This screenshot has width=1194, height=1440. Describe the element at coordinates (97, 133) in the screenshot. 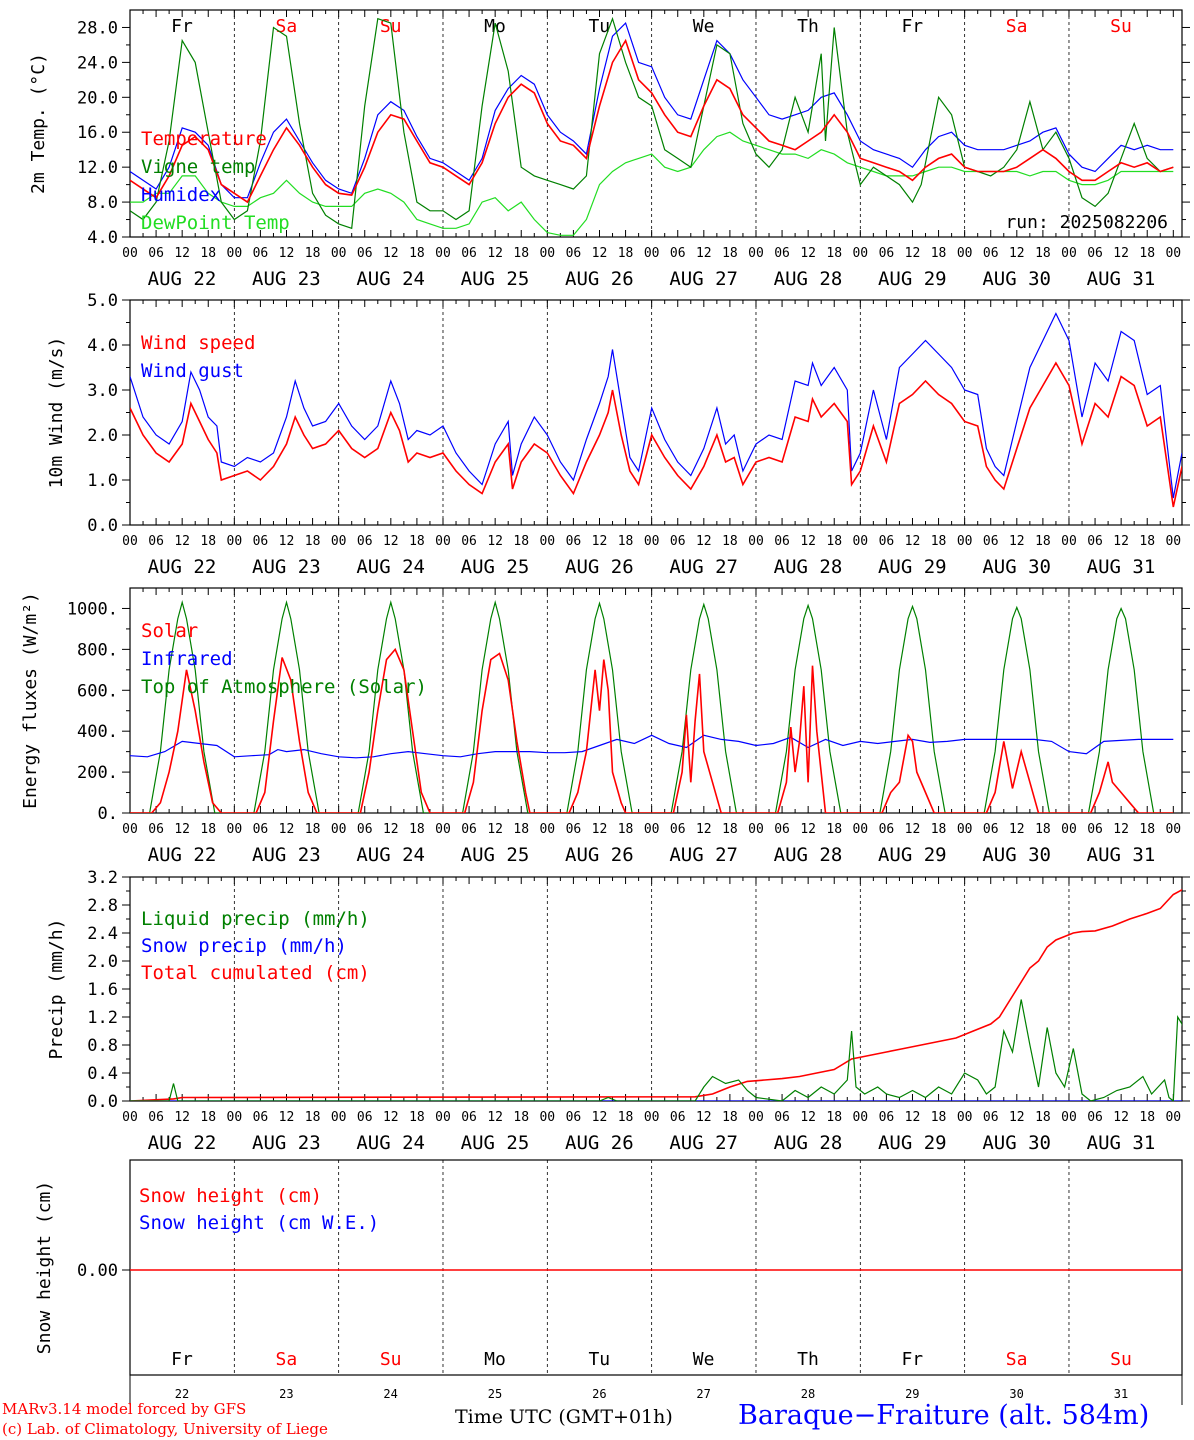

I see `y-tick-label: 16.0` at that location.